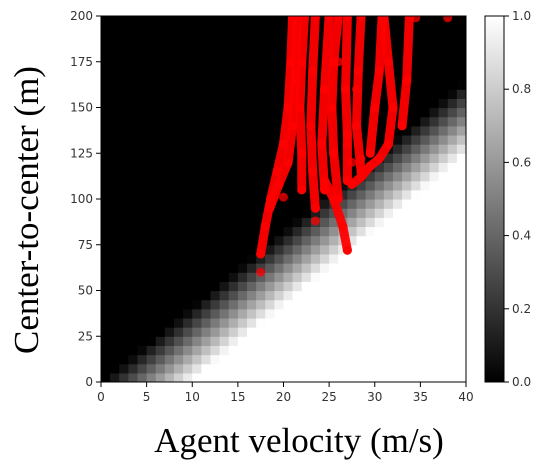 The height and width of the screenshot is (470, 554). I want to click on trajectory-line, so click(346, 101).